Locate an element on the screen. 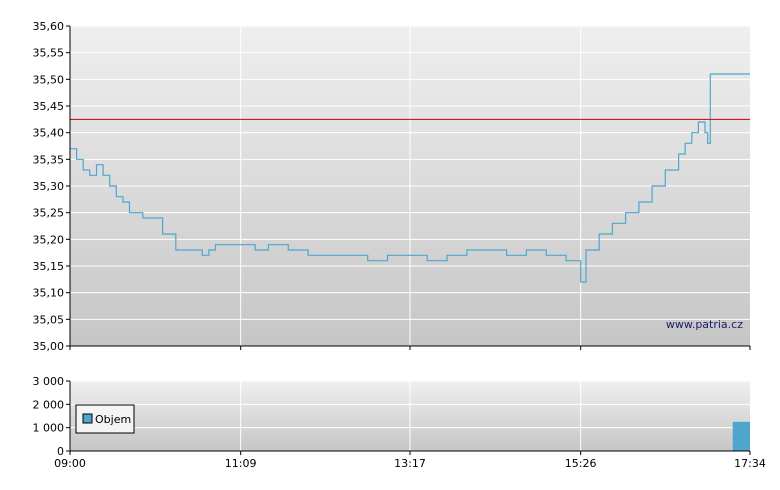  price-y-tick-label: 35,05 is located at coordinates (49, 319).